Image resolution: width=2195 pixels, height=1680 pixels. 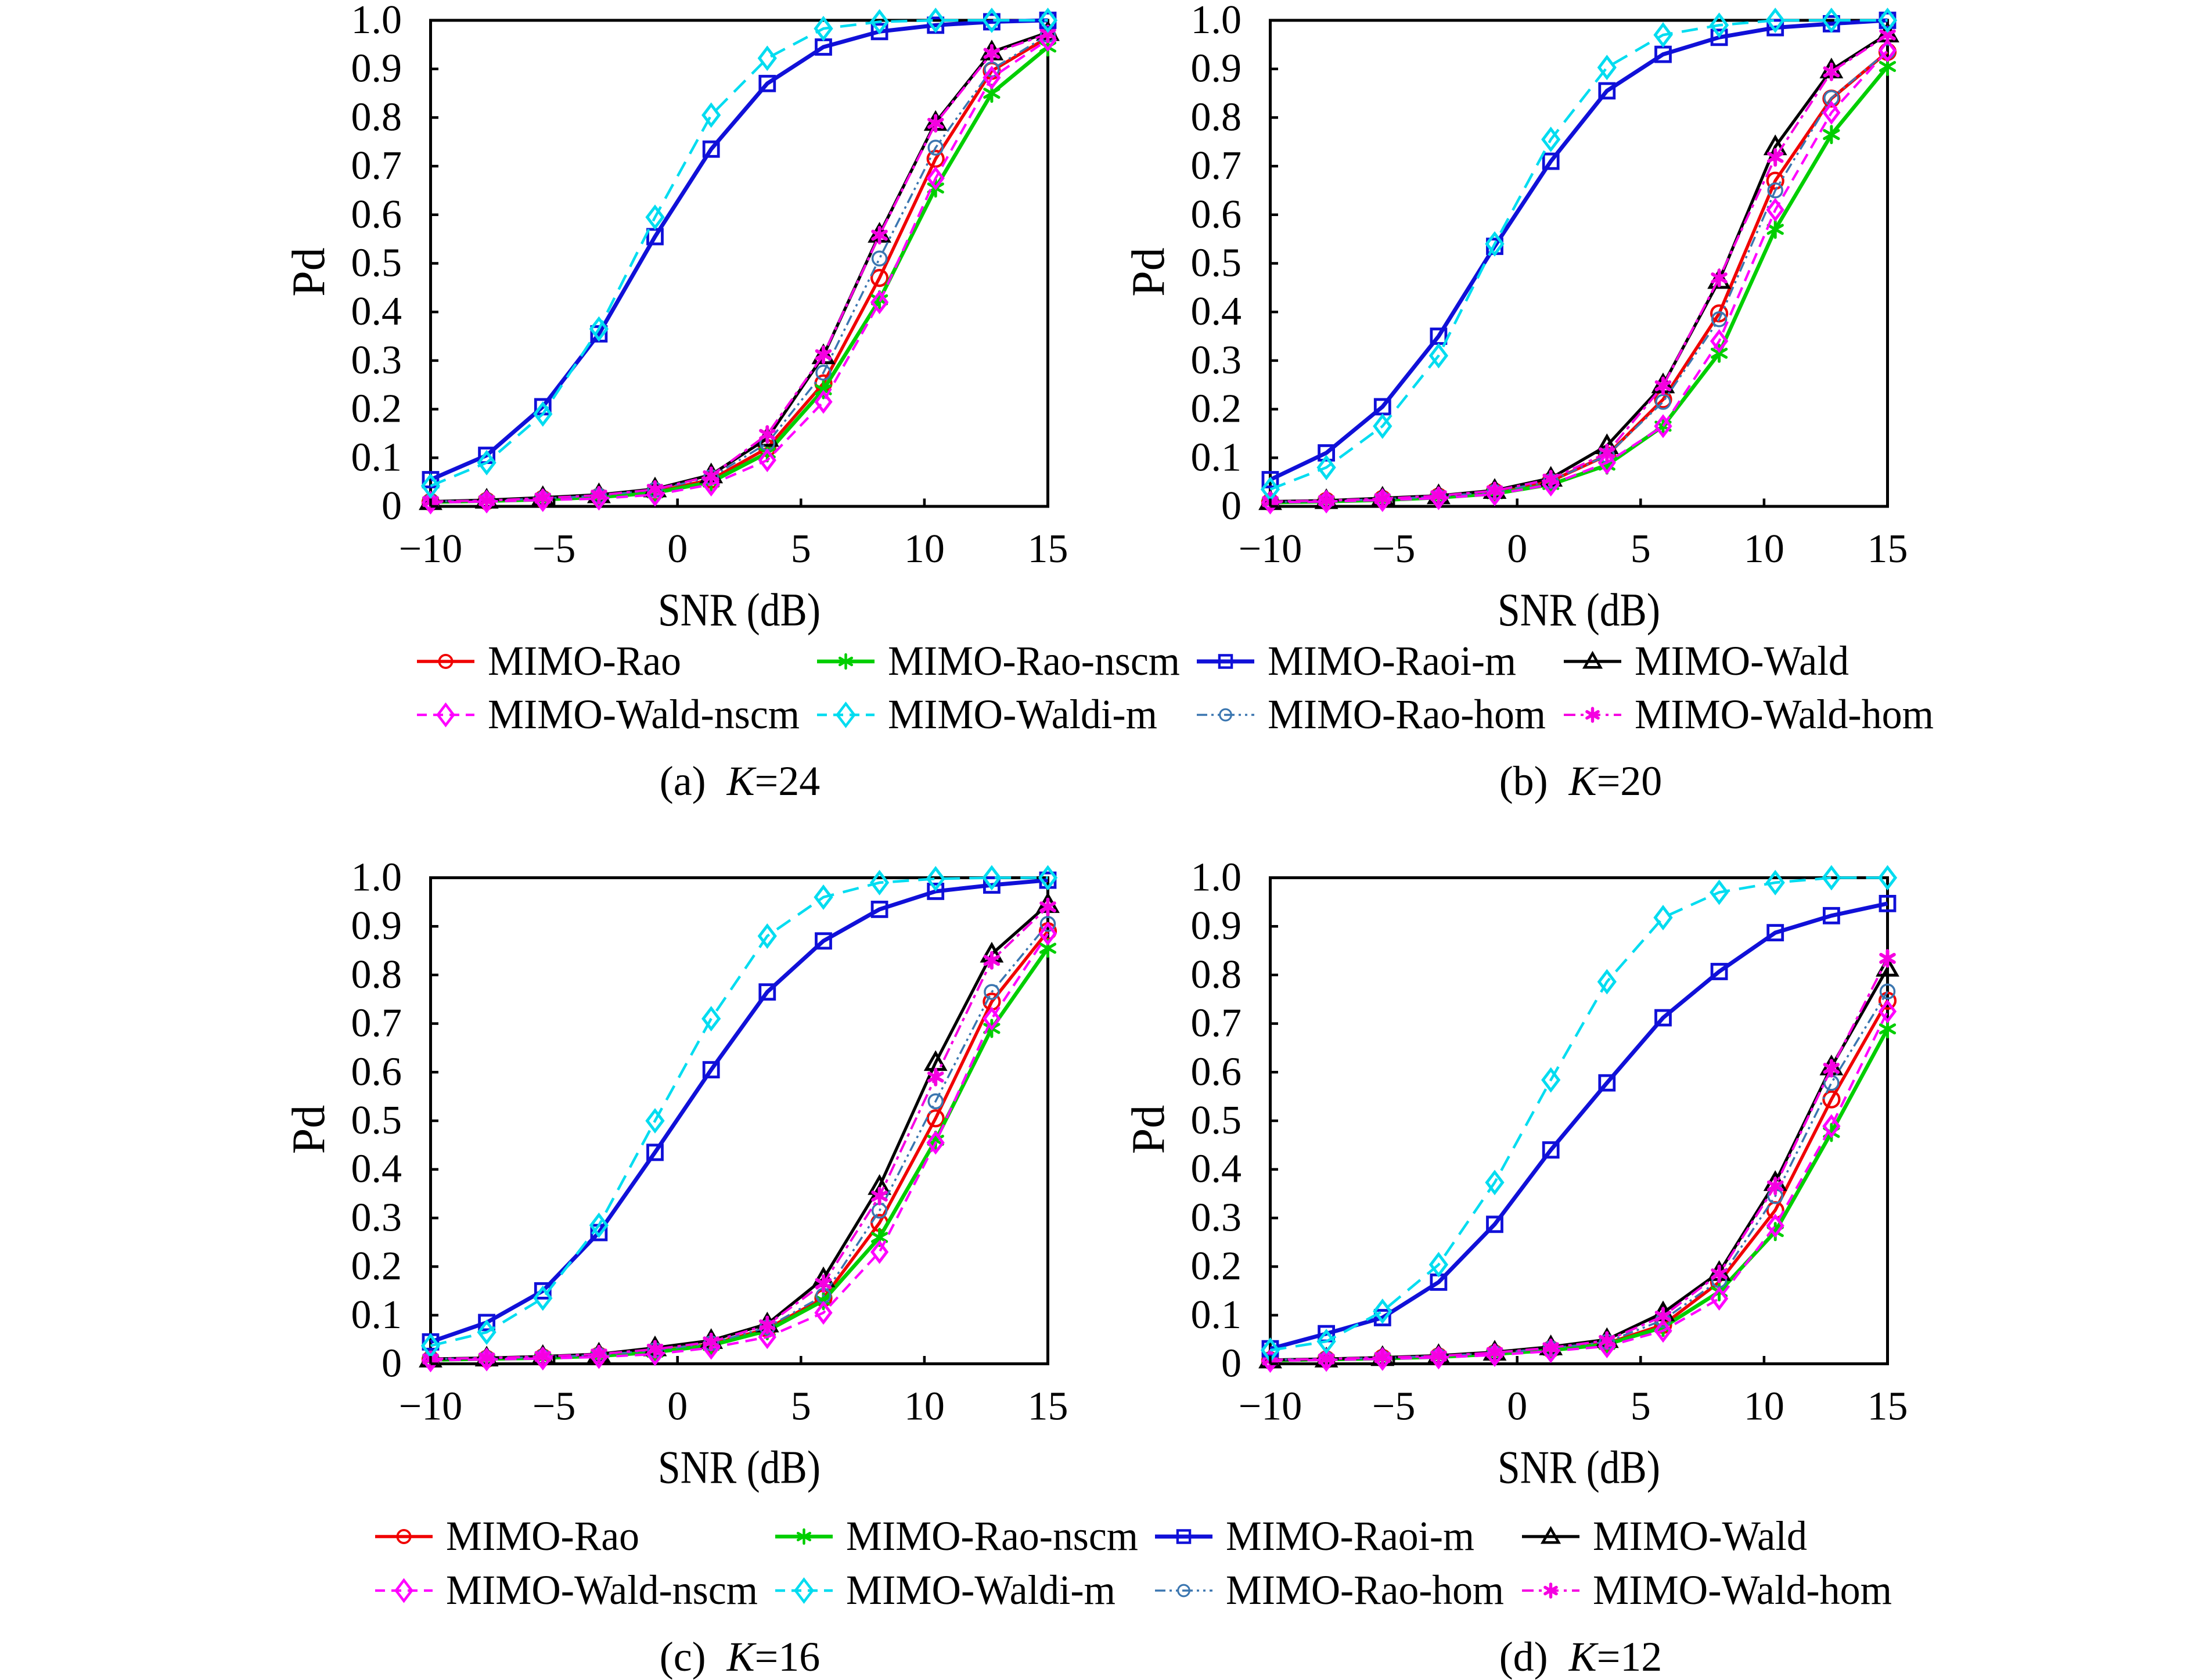 I want to click on svg-text: (d) K=12, so click(x=1581, y=1657).